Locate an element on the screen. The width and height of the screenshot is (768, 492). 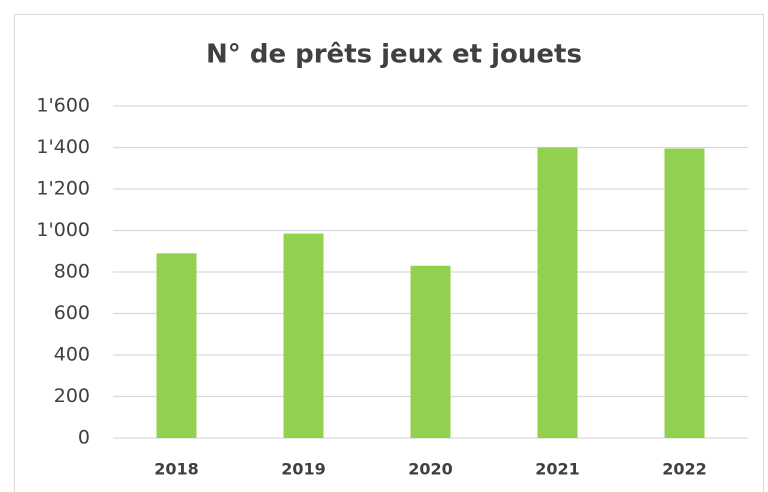
y-tick-label: 600 is located at coordinates (72, 313).